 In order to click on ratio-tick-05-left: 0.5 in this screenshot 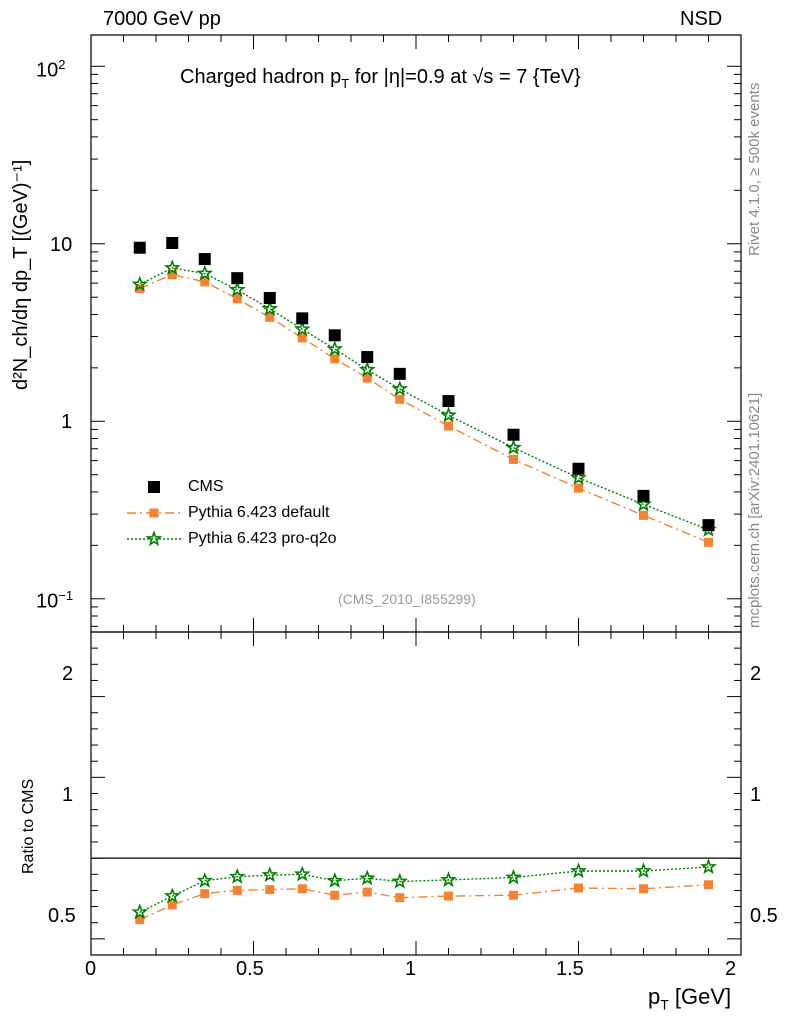, I will do `click(62, 916)`.